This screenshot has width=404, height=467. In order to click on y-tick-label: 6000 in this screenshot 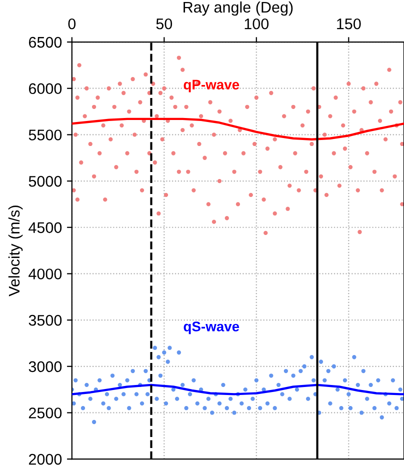, I will do `click(45, 88)`.